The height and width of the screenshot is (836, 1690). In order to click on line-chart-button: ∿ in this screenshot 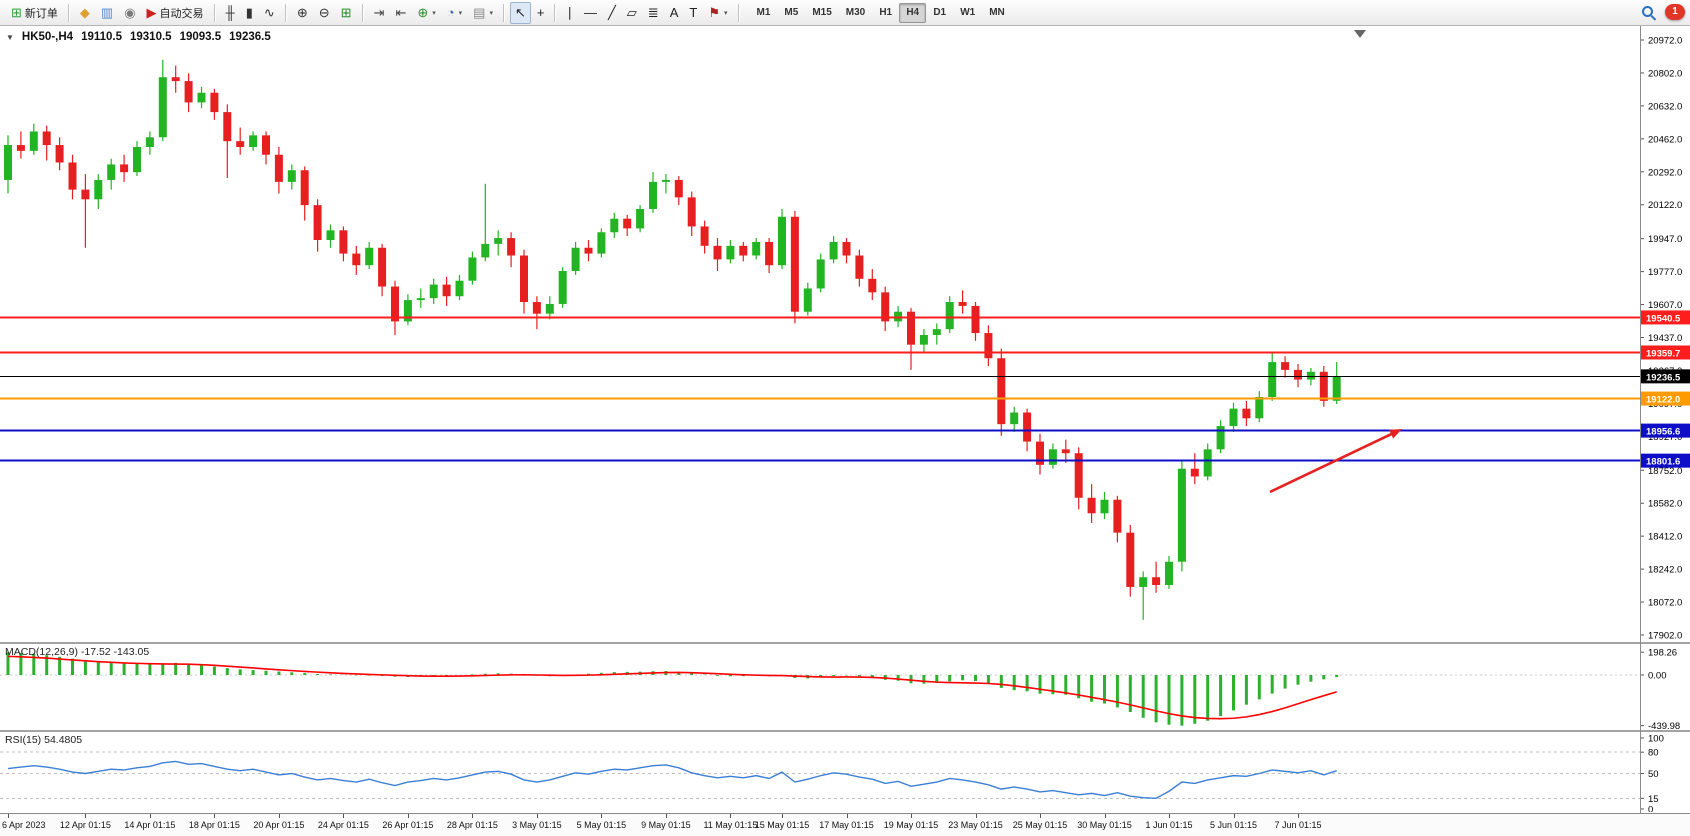, I will do `click(269, 13)`.